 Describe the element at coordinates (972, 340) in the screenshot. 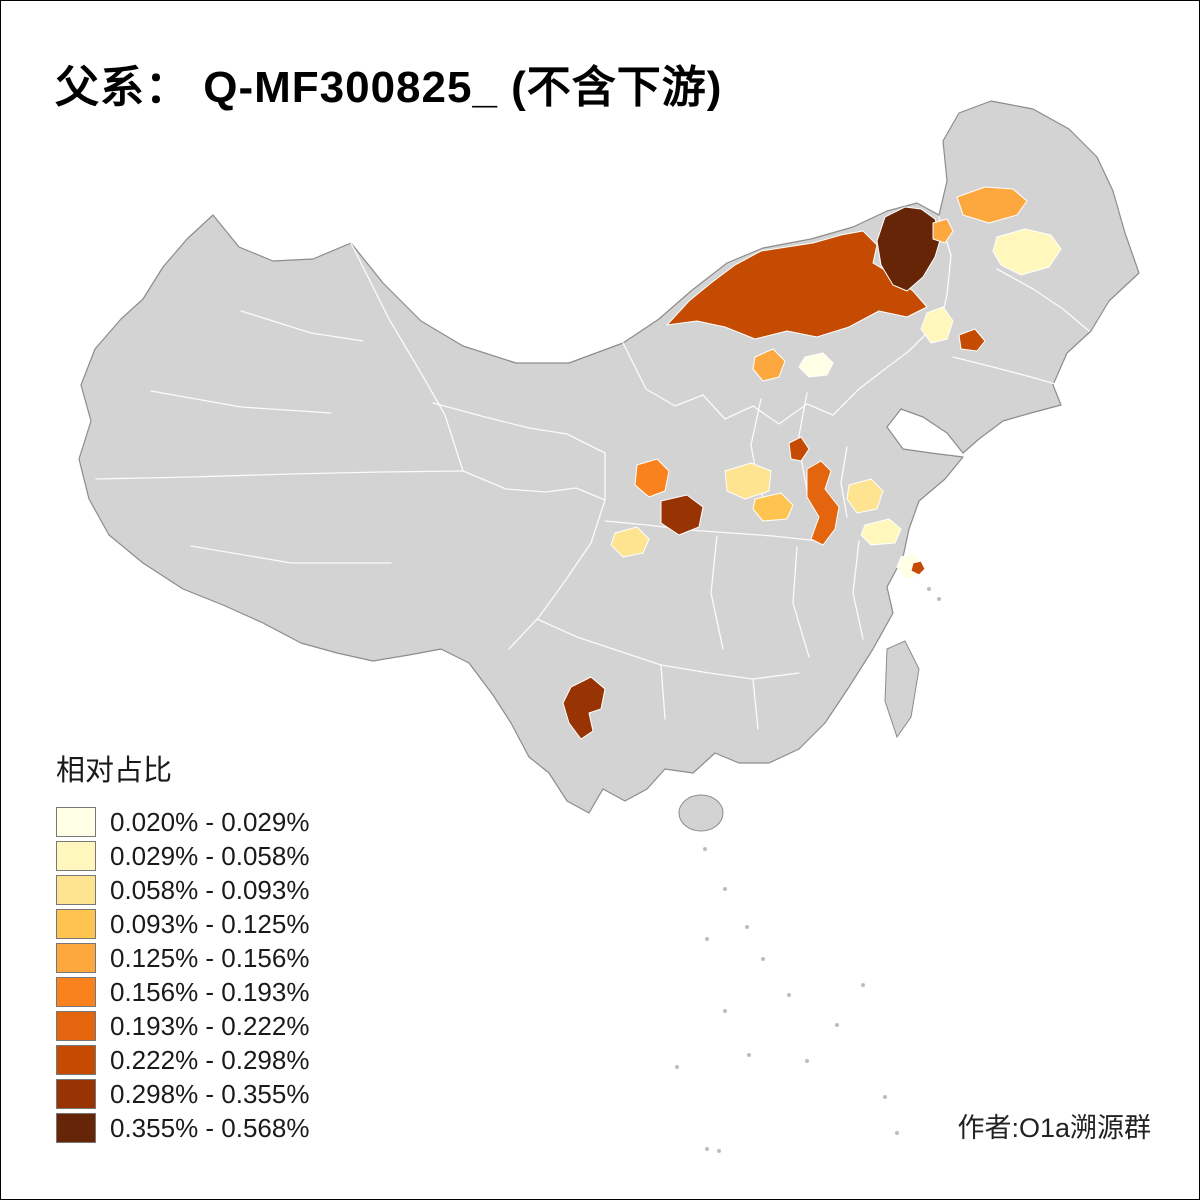

I see `region-liaoning-east` at that location.